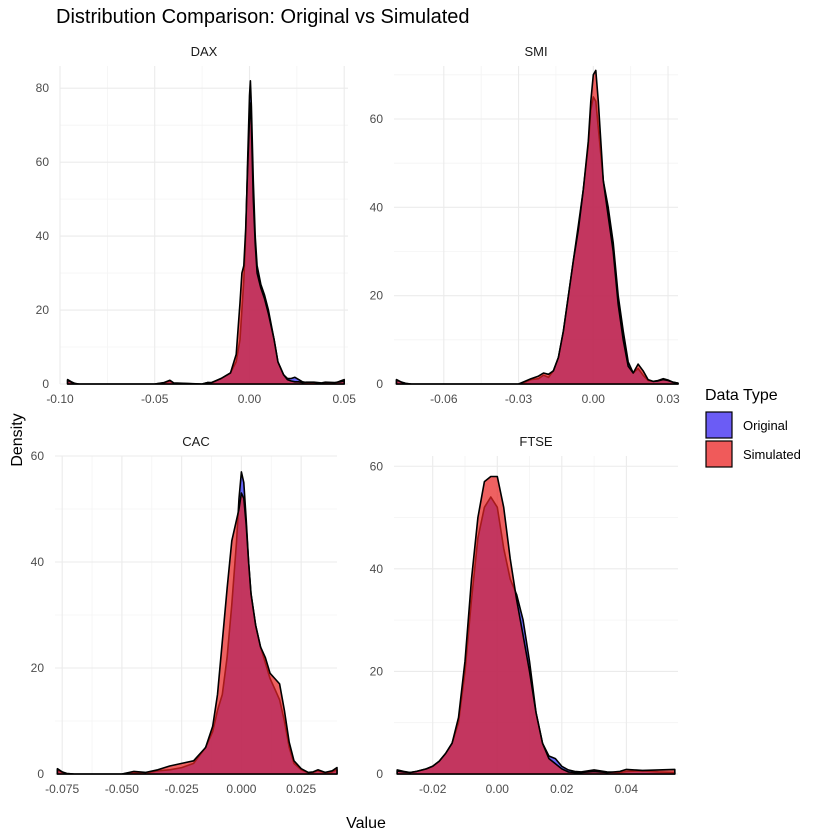 The width and height of the screenshot is (840, 840). I want to click on density-area-original-dax, so click(205, 232).